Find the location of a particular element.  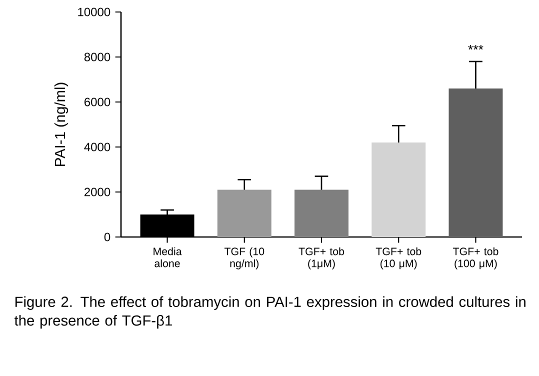

x-tick-label: TGF+ tob (100 μM) is located at coordinates (475, 258).